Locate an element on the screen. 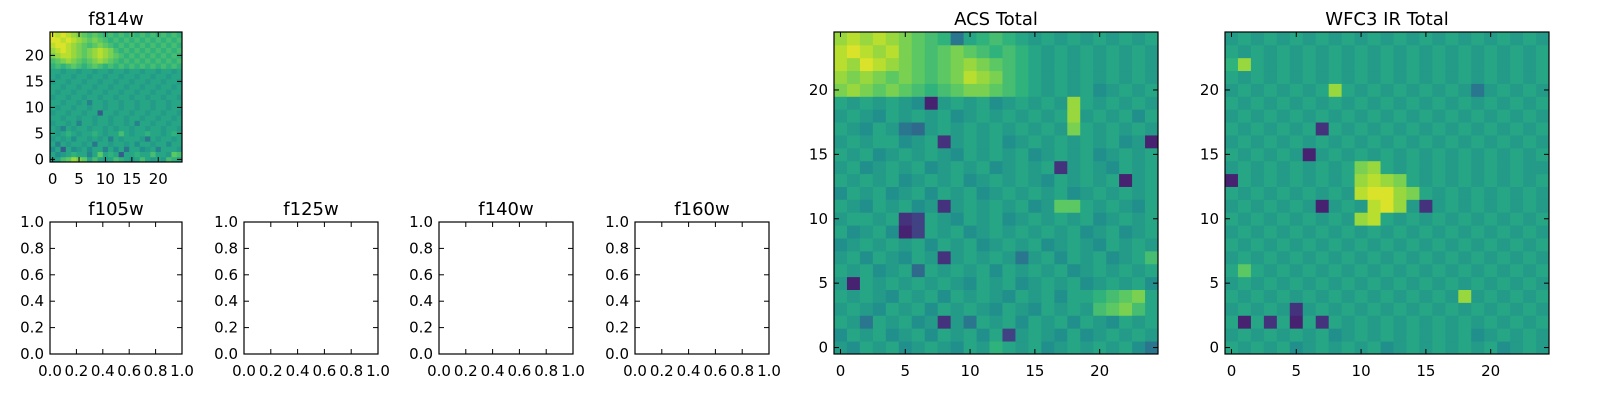  x-tick-label: 20 is located at coordinates (1490, 371).